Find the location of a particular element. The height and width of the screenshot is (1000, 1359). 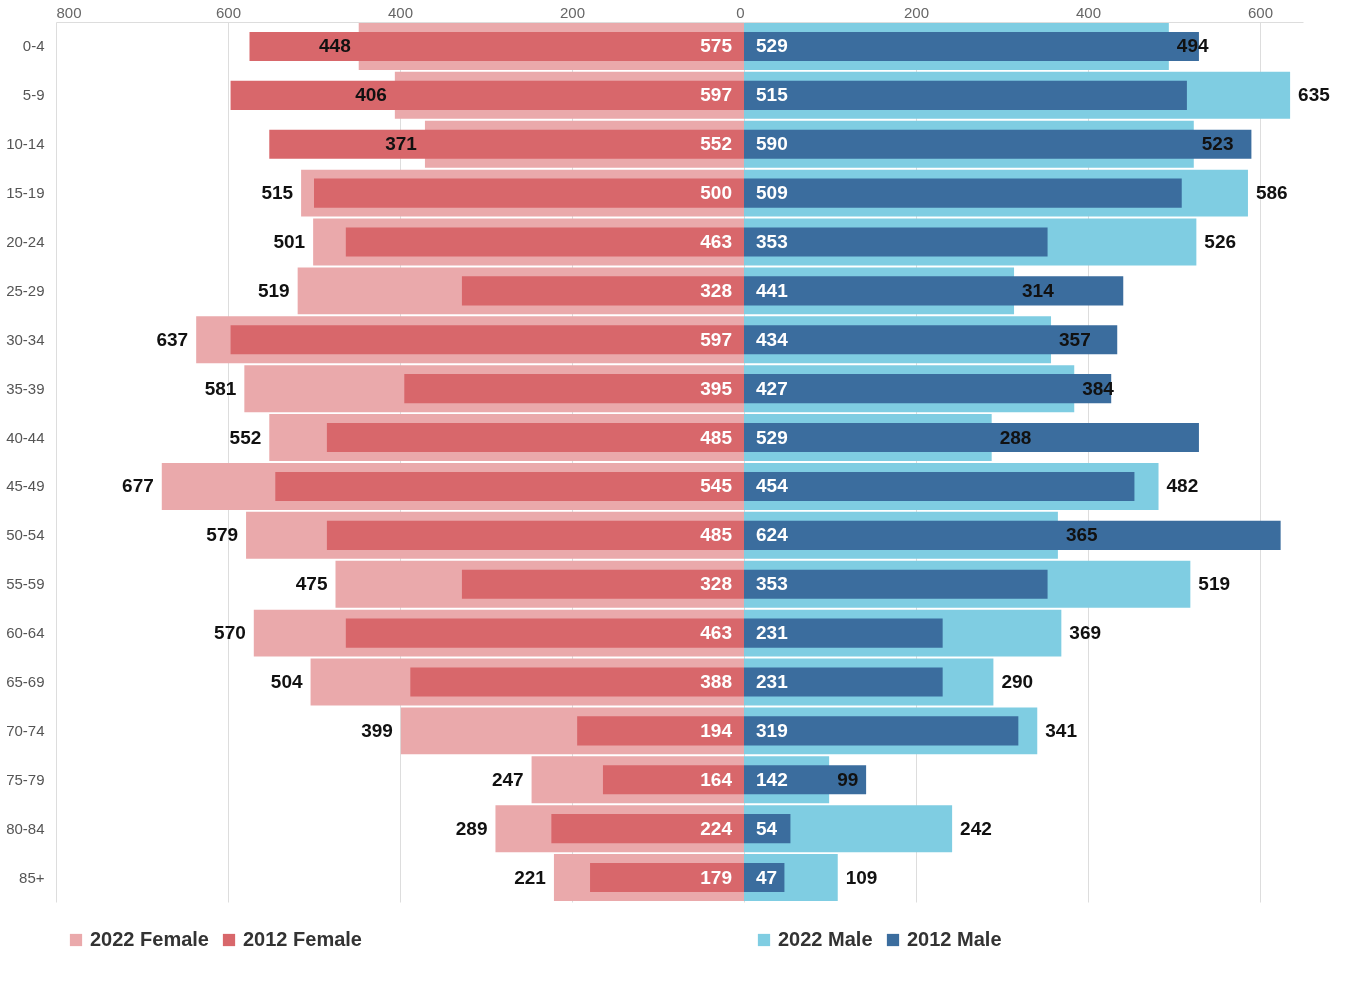

y-tick-label: 30-34 is located at coordinates (25, 339).